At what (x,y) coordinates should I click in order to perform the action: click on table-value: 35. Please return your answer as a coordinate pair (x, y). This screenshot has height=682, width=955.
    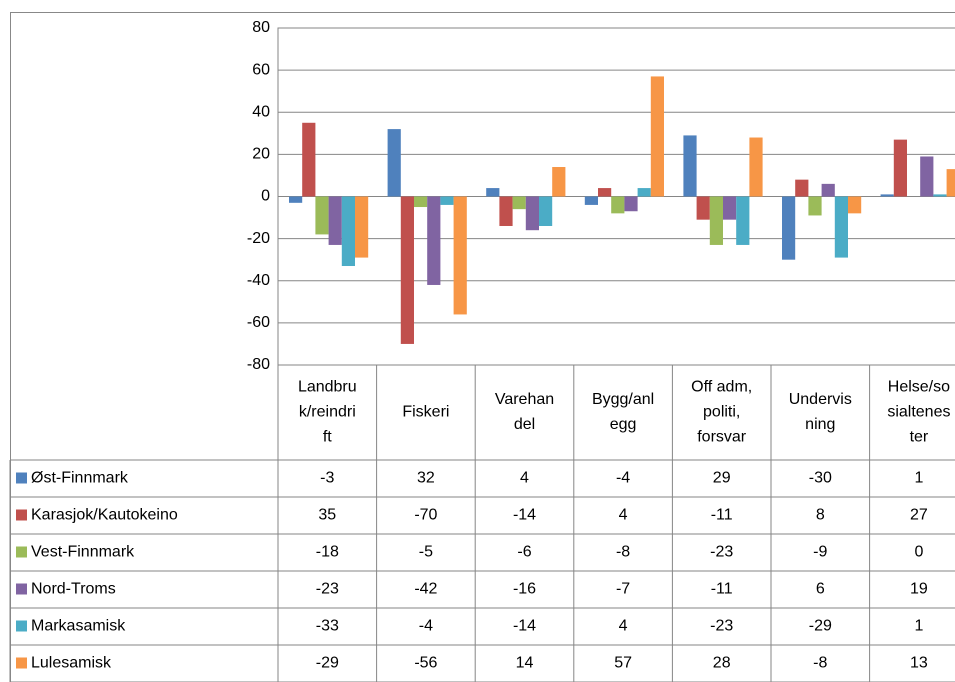
    Looking at the image, I should click on (327, 515).